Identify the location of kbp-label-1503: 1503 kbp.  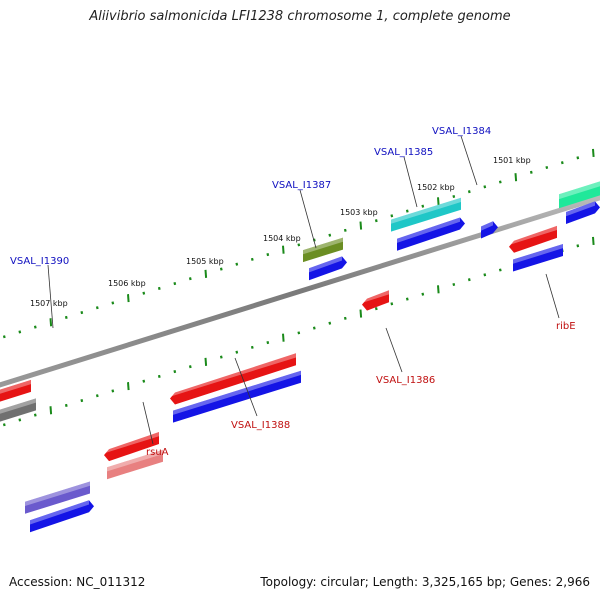
(359, 212).